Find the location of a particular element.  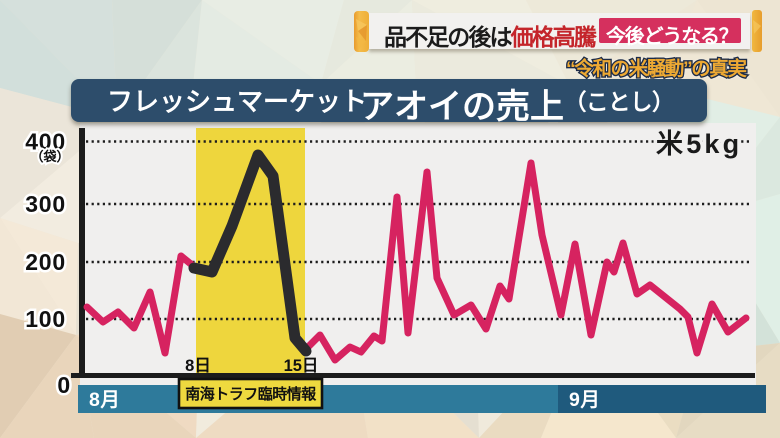

svg-text: 9月 is located at coordinates (584, 400).